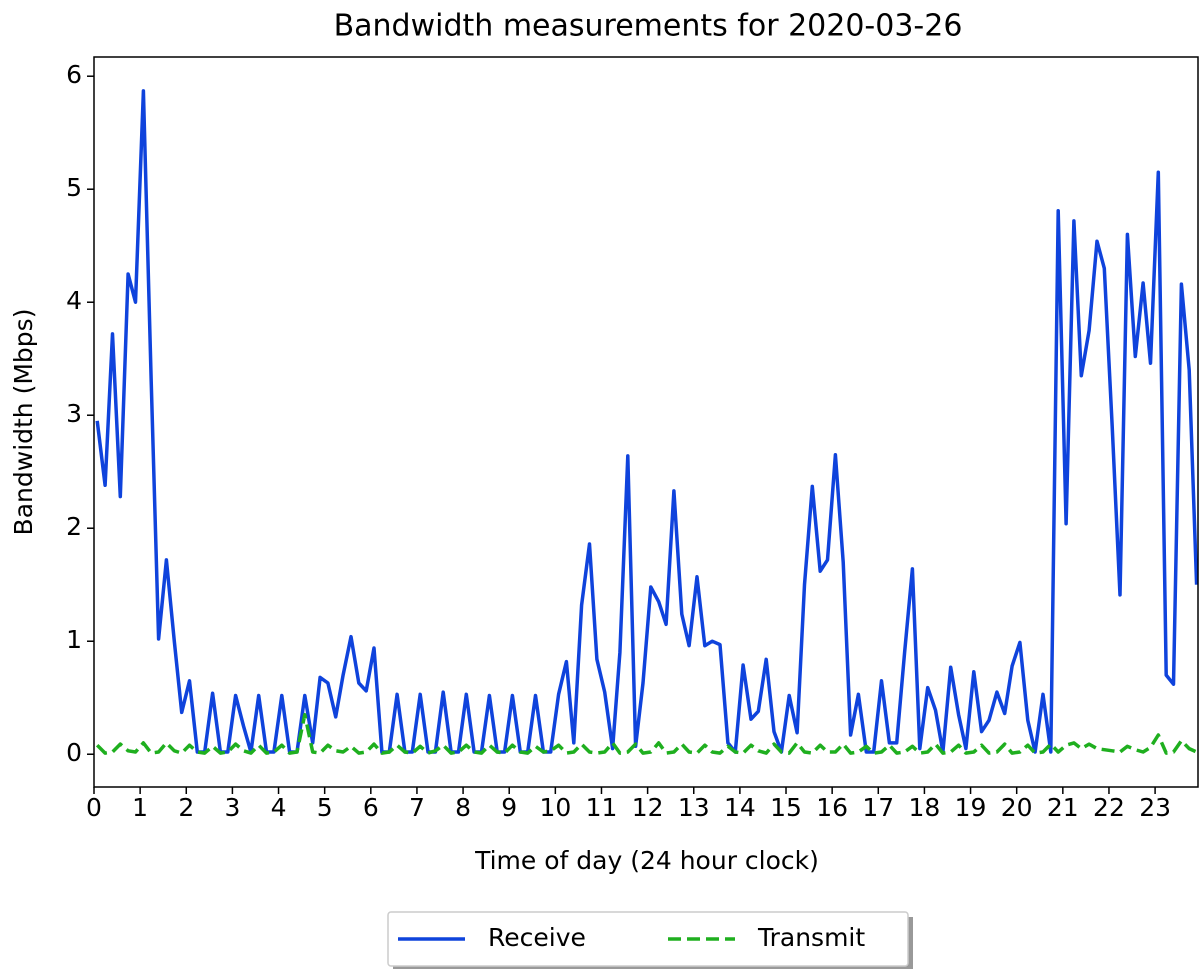  Describe the element at coordinates (23, 422) in the screenshot. I see `y-axis-label: Bandwidth (Mbps)` at that location.